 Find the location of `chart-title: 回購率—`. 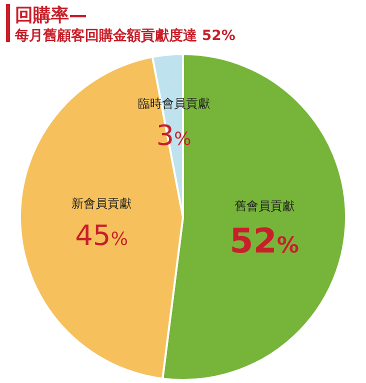

chart-title: 回購率— is located at coordinates (51, 15).